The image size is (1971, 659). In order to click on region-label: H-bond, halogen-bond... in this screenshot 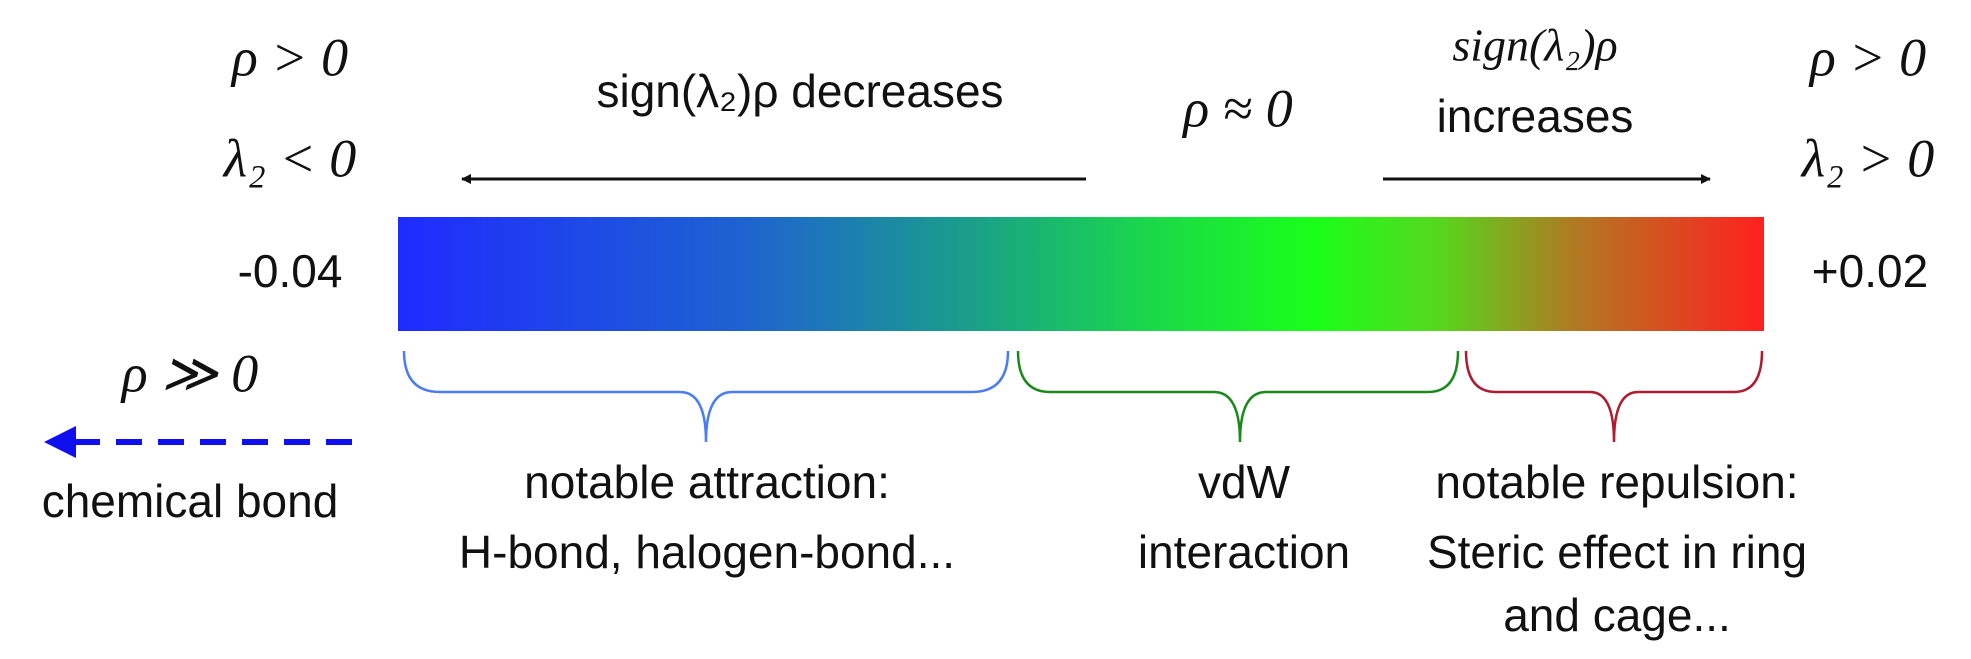, I will do `click(707, 552)`.